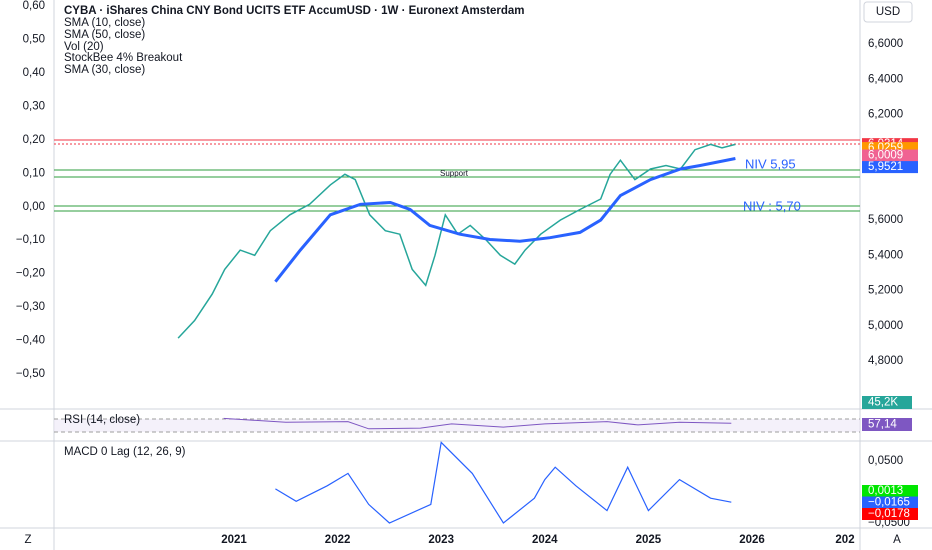 The image size is (932, 550). Describe the element at coordinates (234, 540) in the screenshot. I see `x-tick-label: 2021` at that location.